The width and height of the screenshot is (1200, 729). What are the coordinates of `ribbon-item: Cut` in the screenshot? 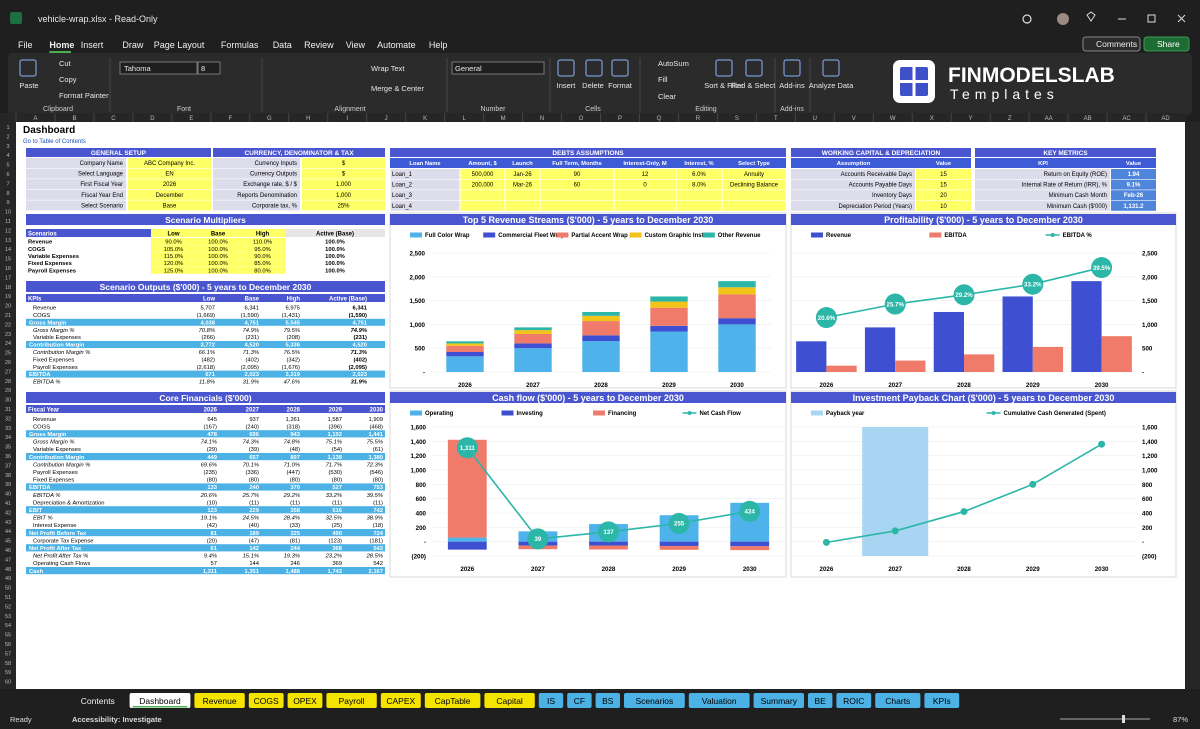 It's located at (65, 63).